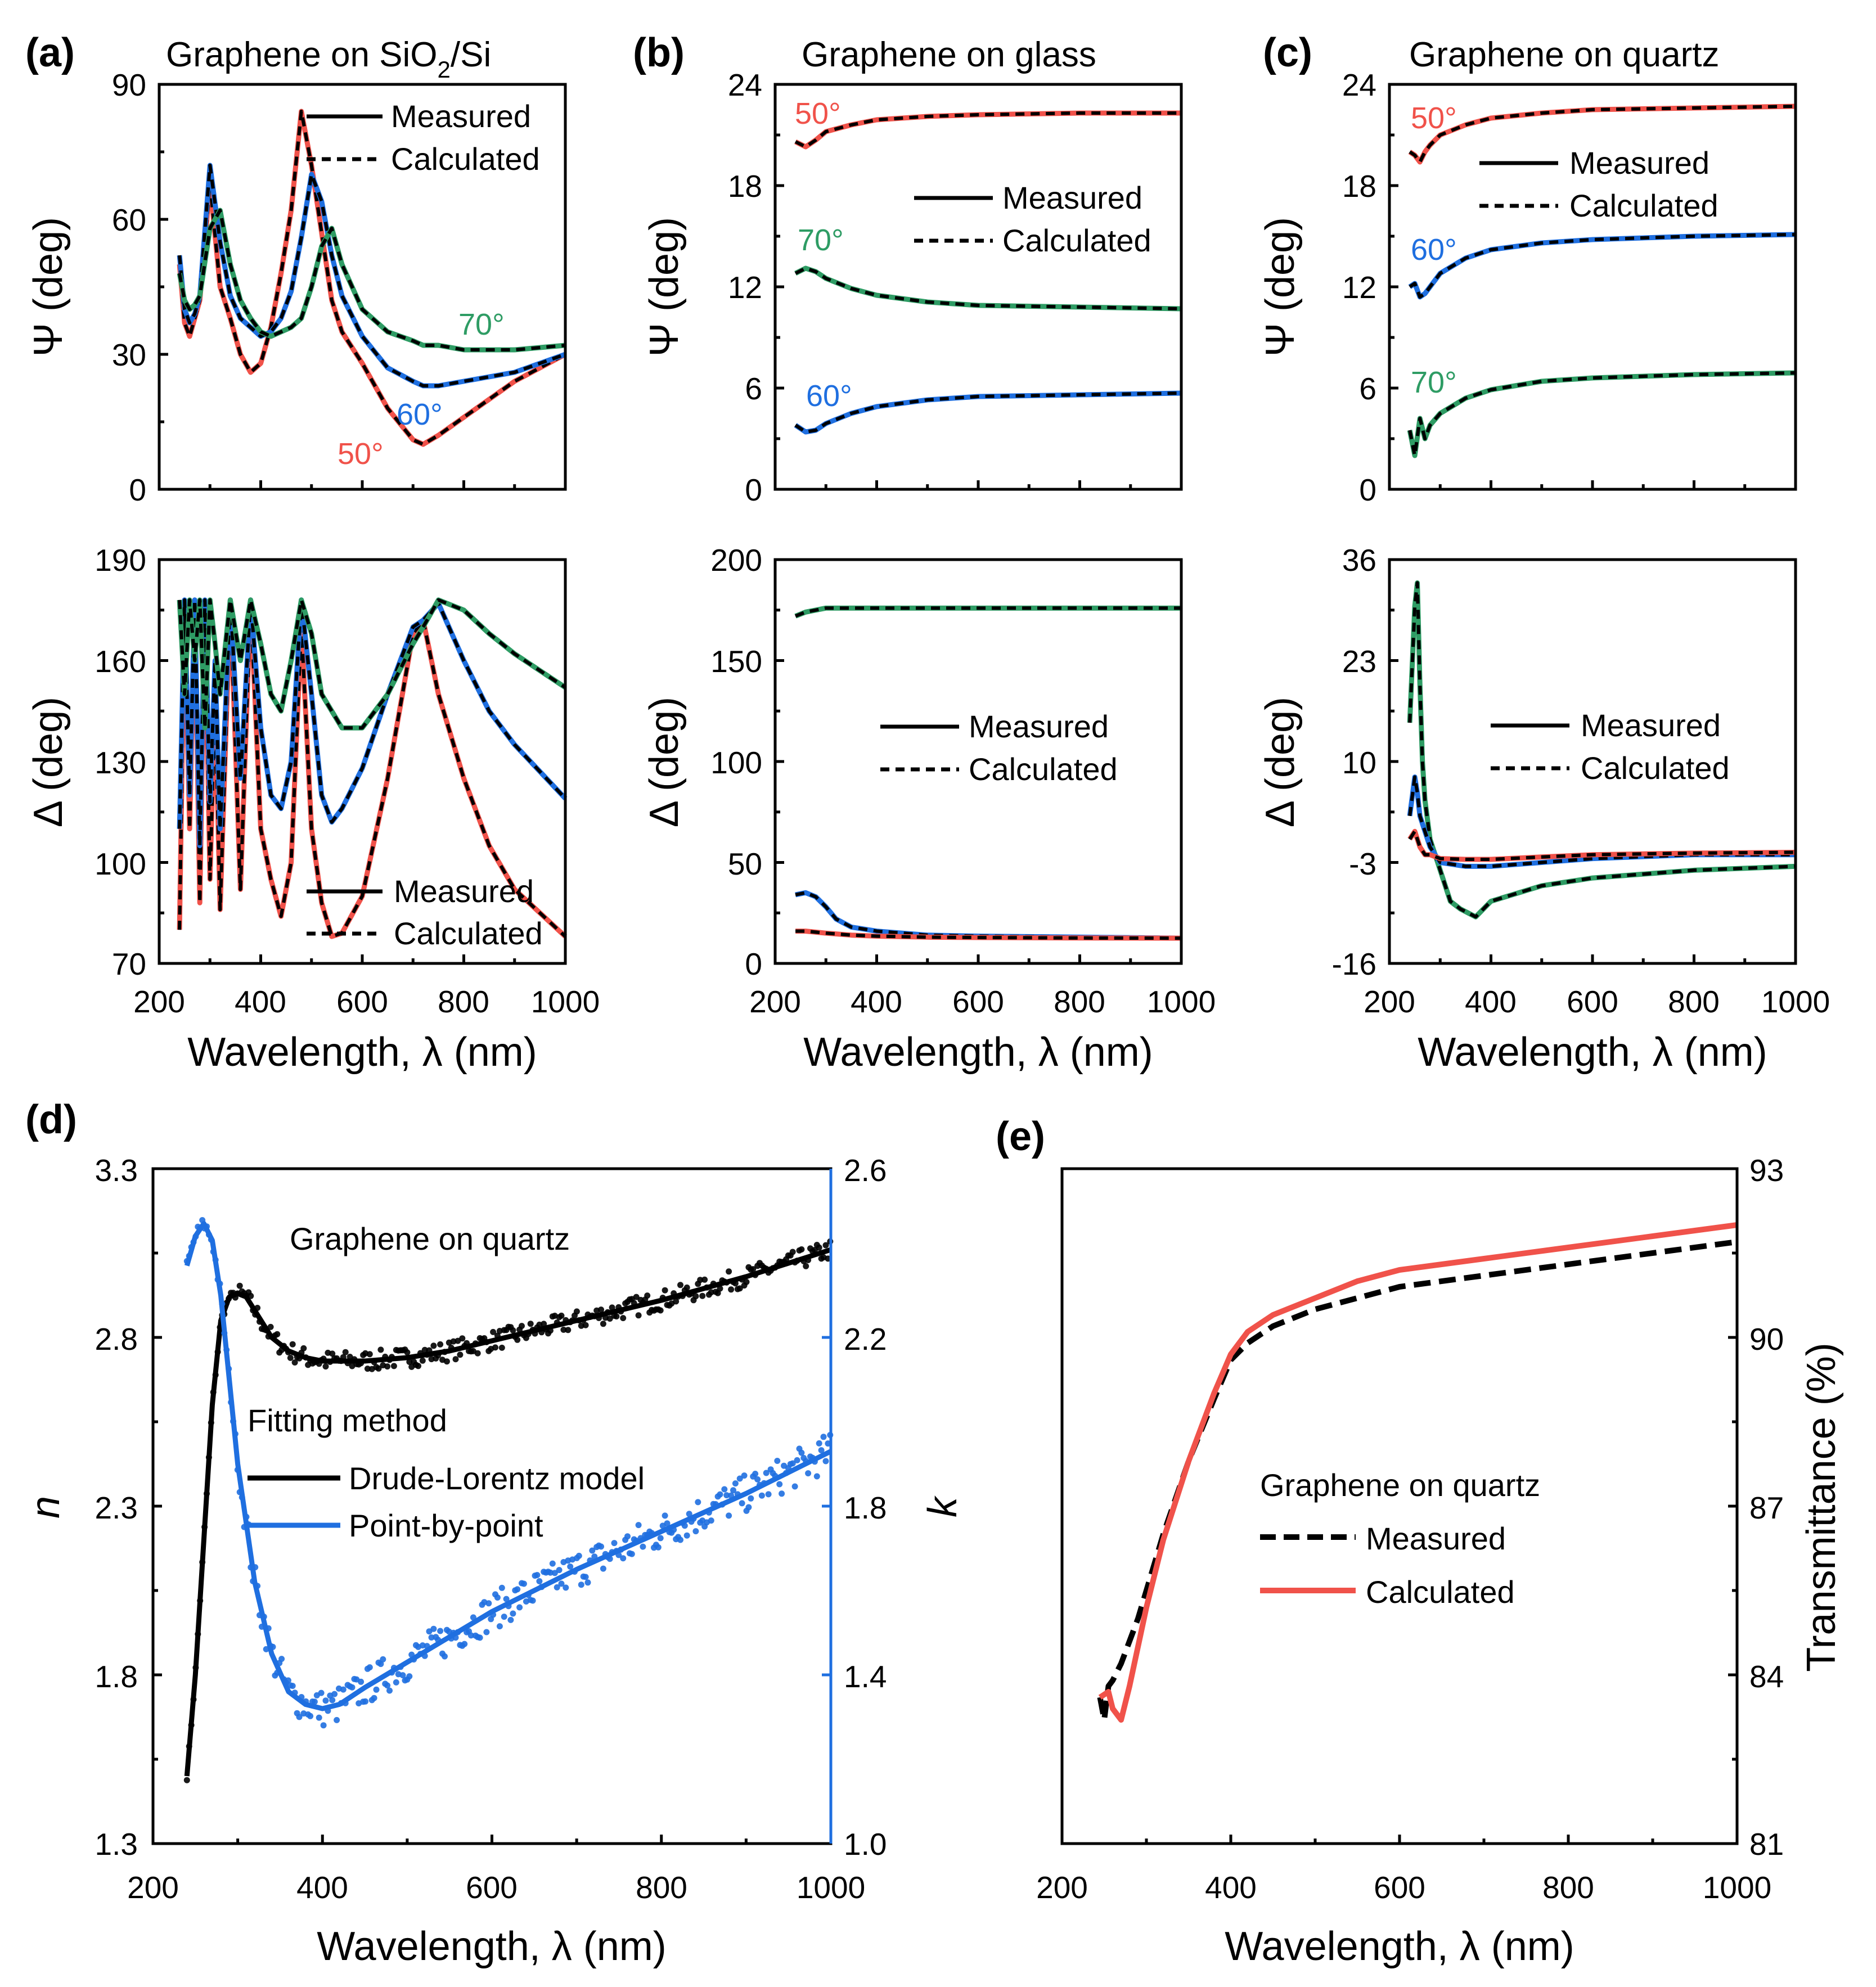 Image resolution: width=1876 pixels, height=1987 pixels. Describe the element at coordinates (665, 287) in the screenshot. I see `b-psi-ylabel: Ψ (deg)` at that location.